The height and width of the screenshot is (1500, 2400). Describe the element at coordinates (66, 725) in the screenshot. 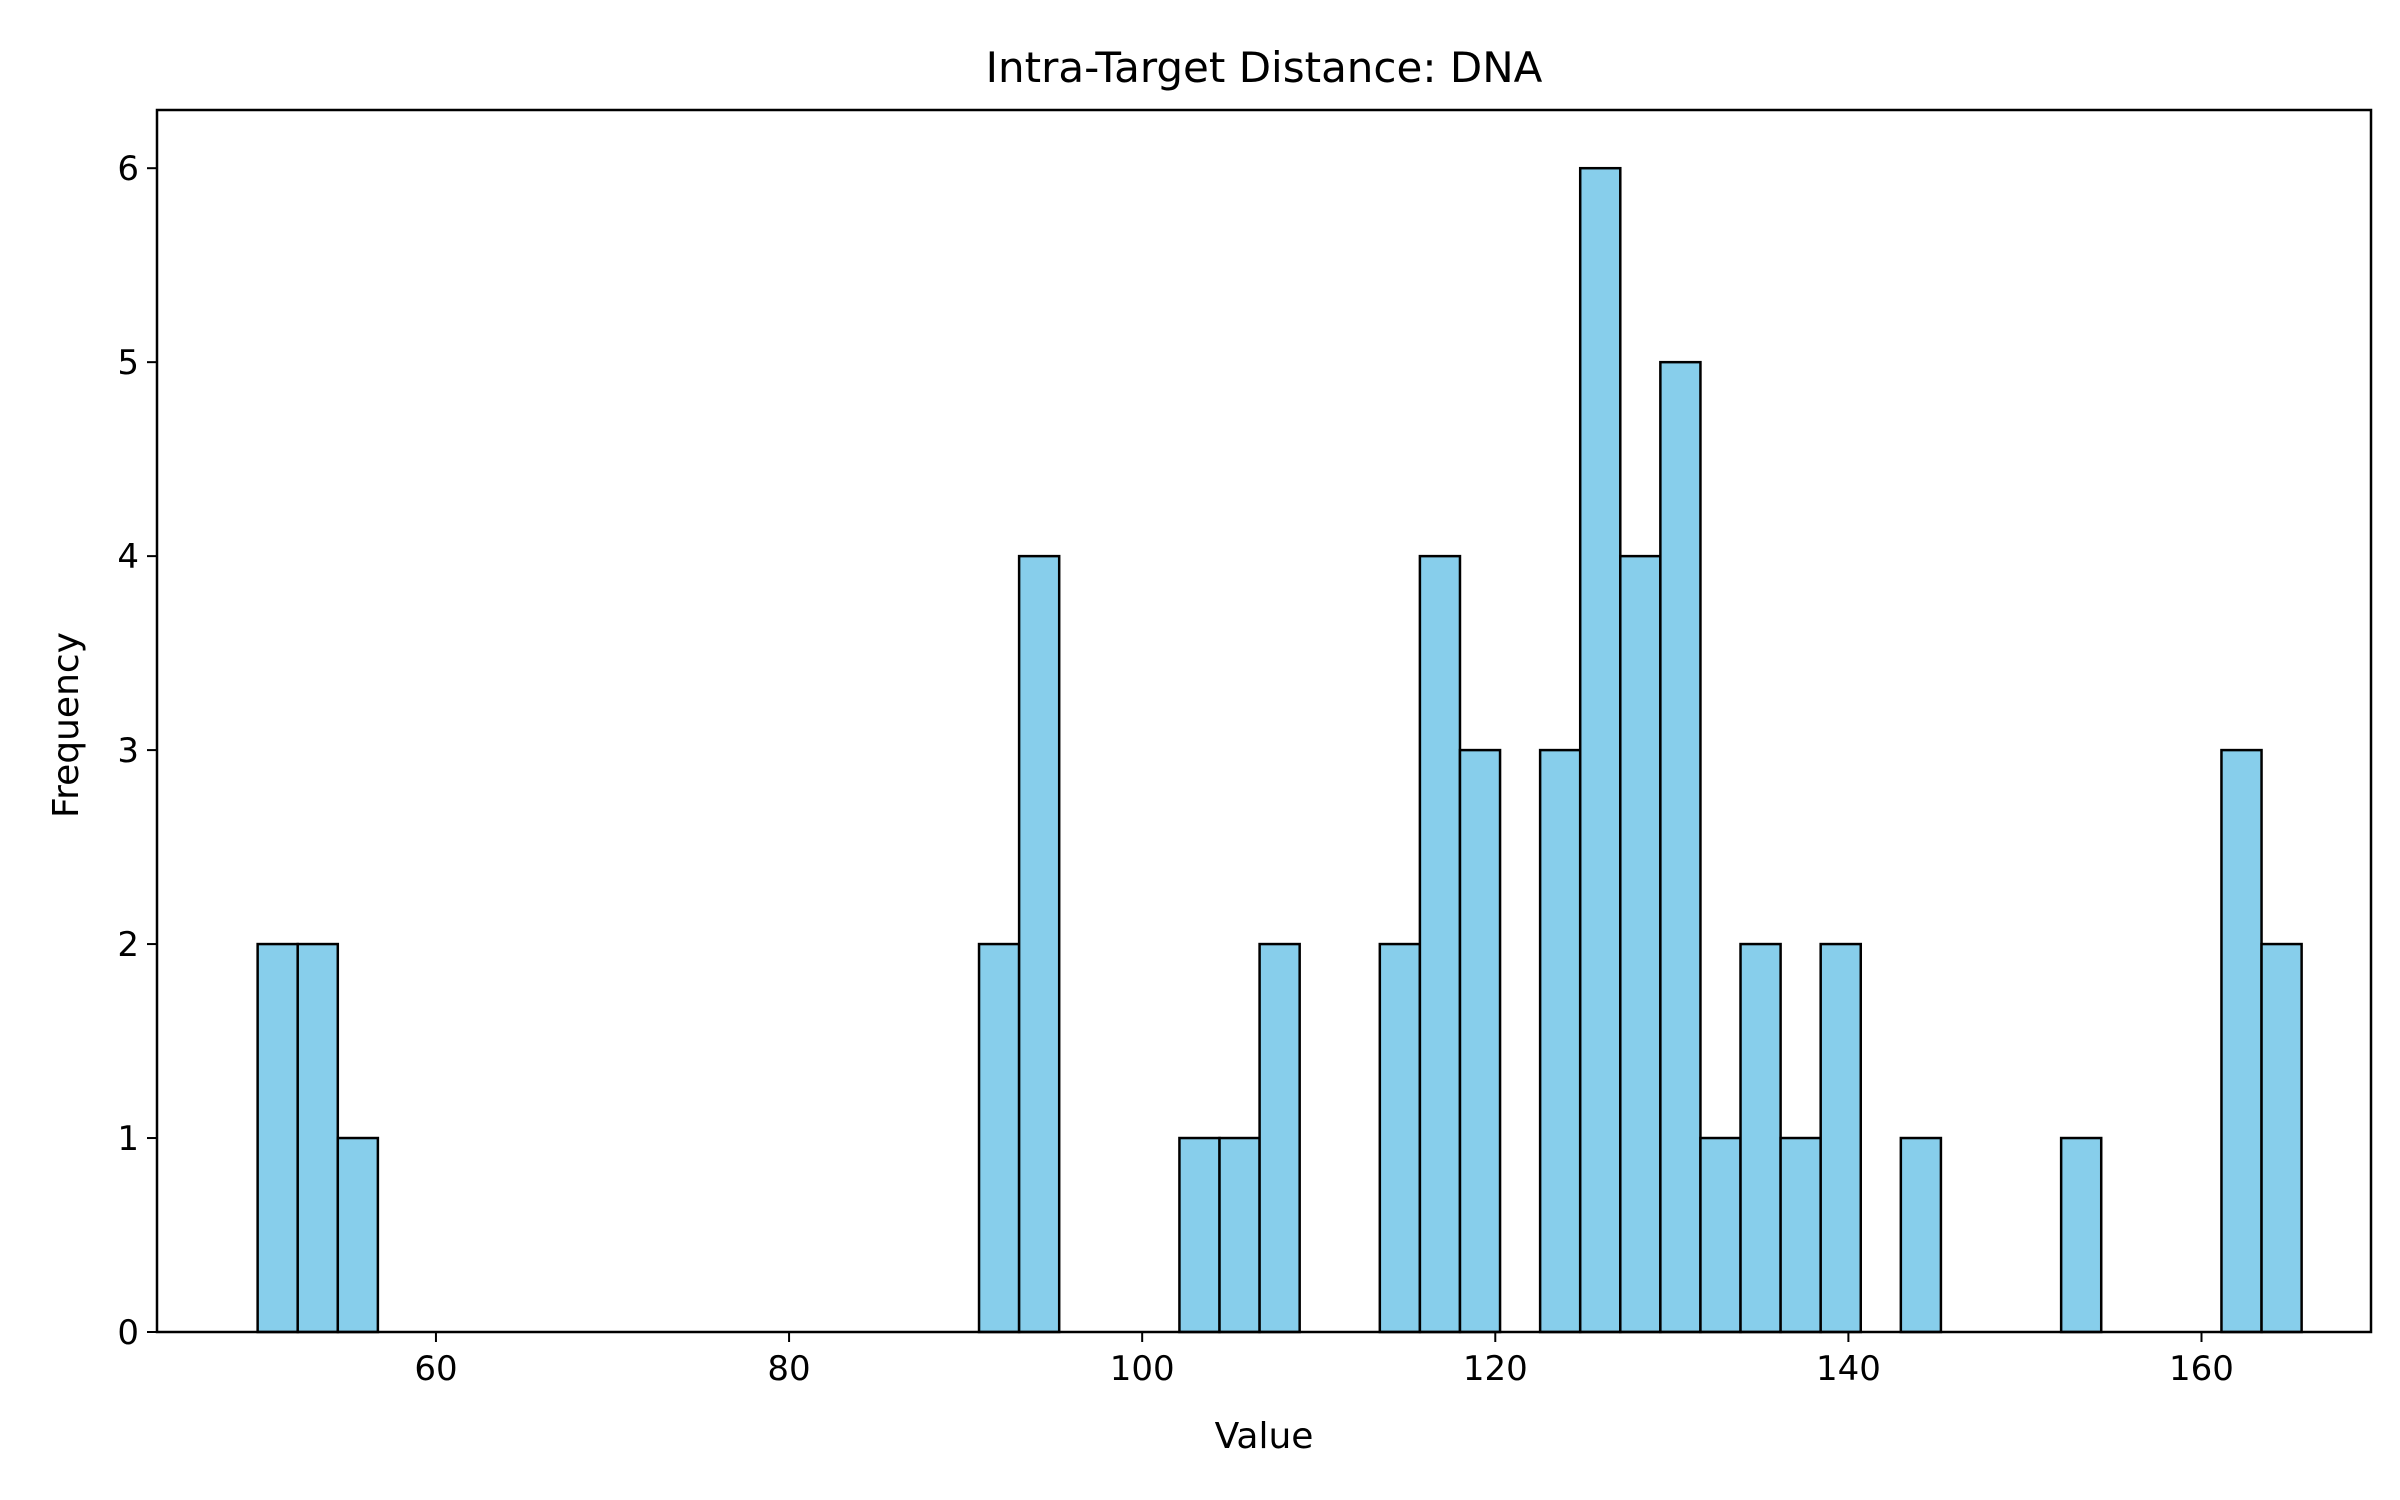

I see `y-axis-label: Frequency` at that location.